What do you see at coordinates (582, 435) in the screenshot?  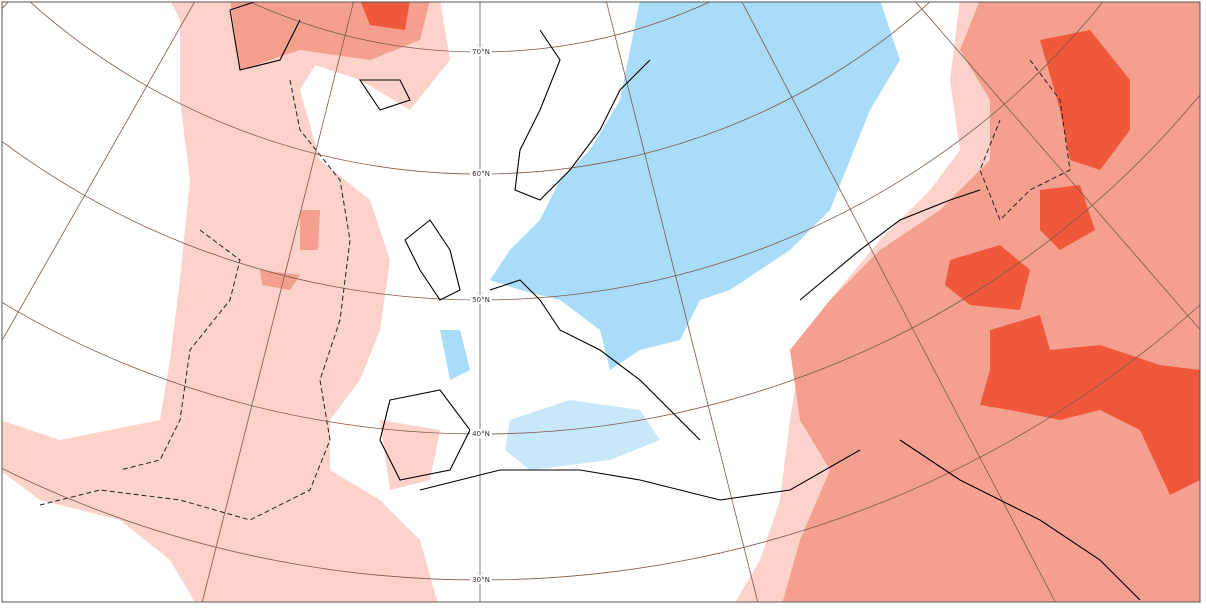 I see `cold-anomaly-light` at bounding box center [582, 435].